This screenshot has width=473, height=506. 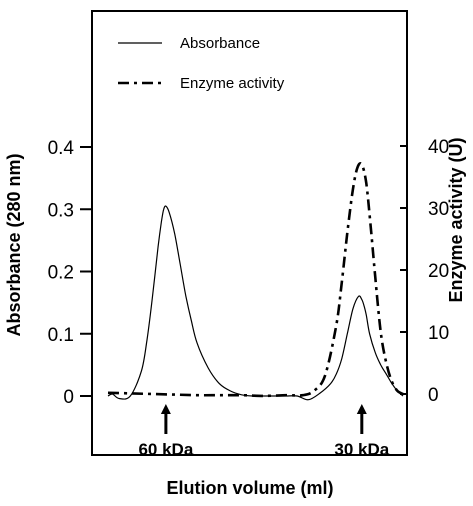 What do you see at coordinates (264, 431) in the screenshot?
I see `mass-markers: 60 kDa 30 kDa` at bounding box center [264, 431].